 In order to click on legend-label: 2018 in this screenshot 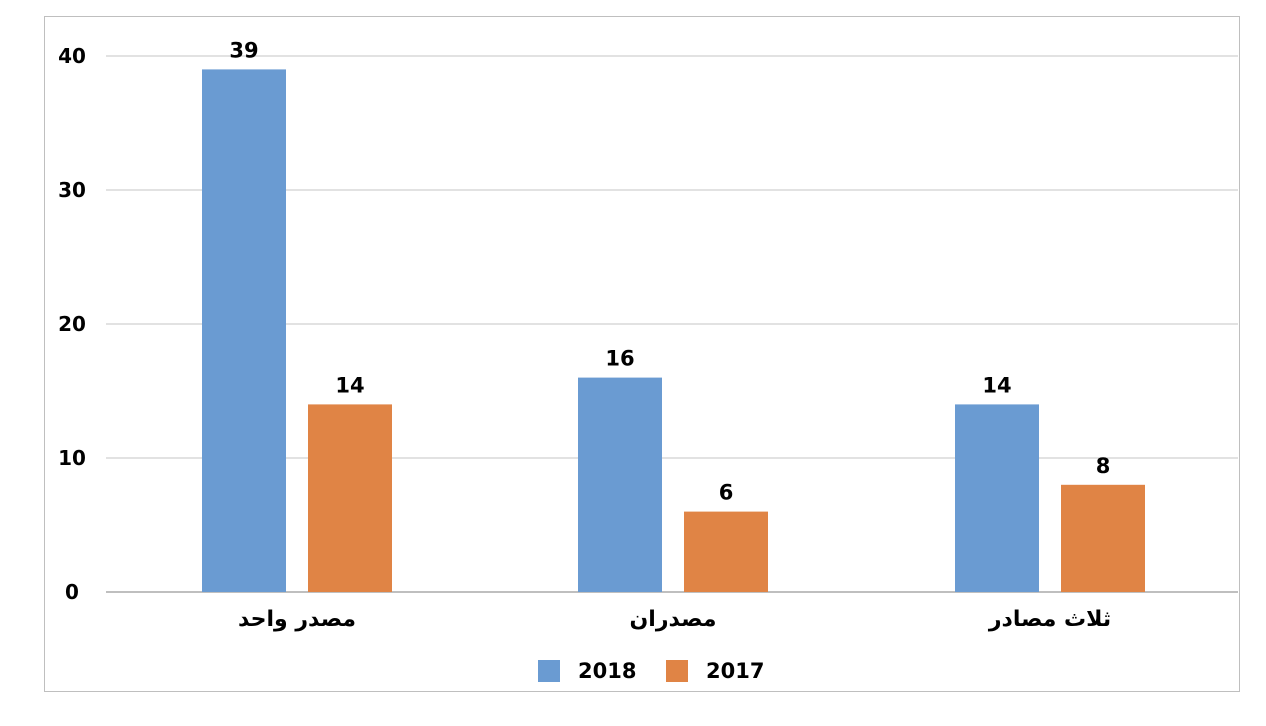, I will do `click(607, 671)`.